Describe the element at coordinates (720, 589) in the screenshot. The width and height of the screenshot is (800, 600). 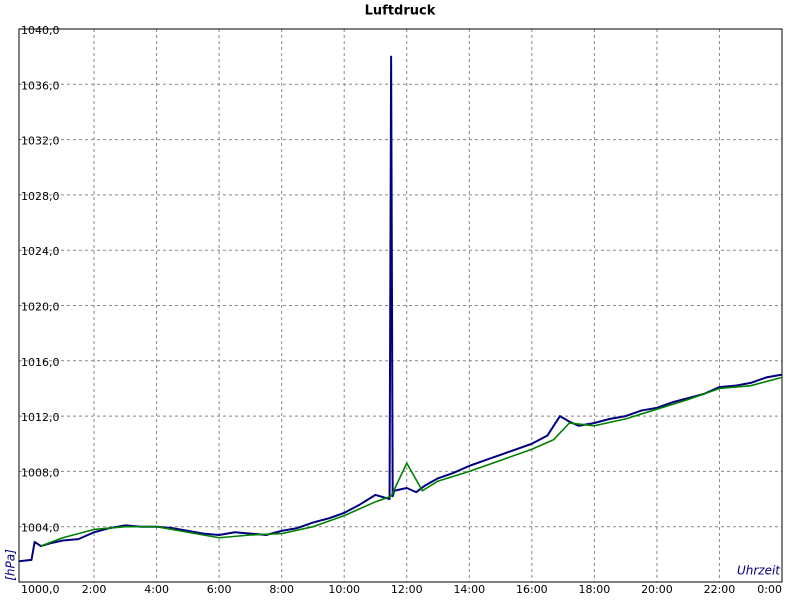
I see `x-tick-label: 22:00` at that location.